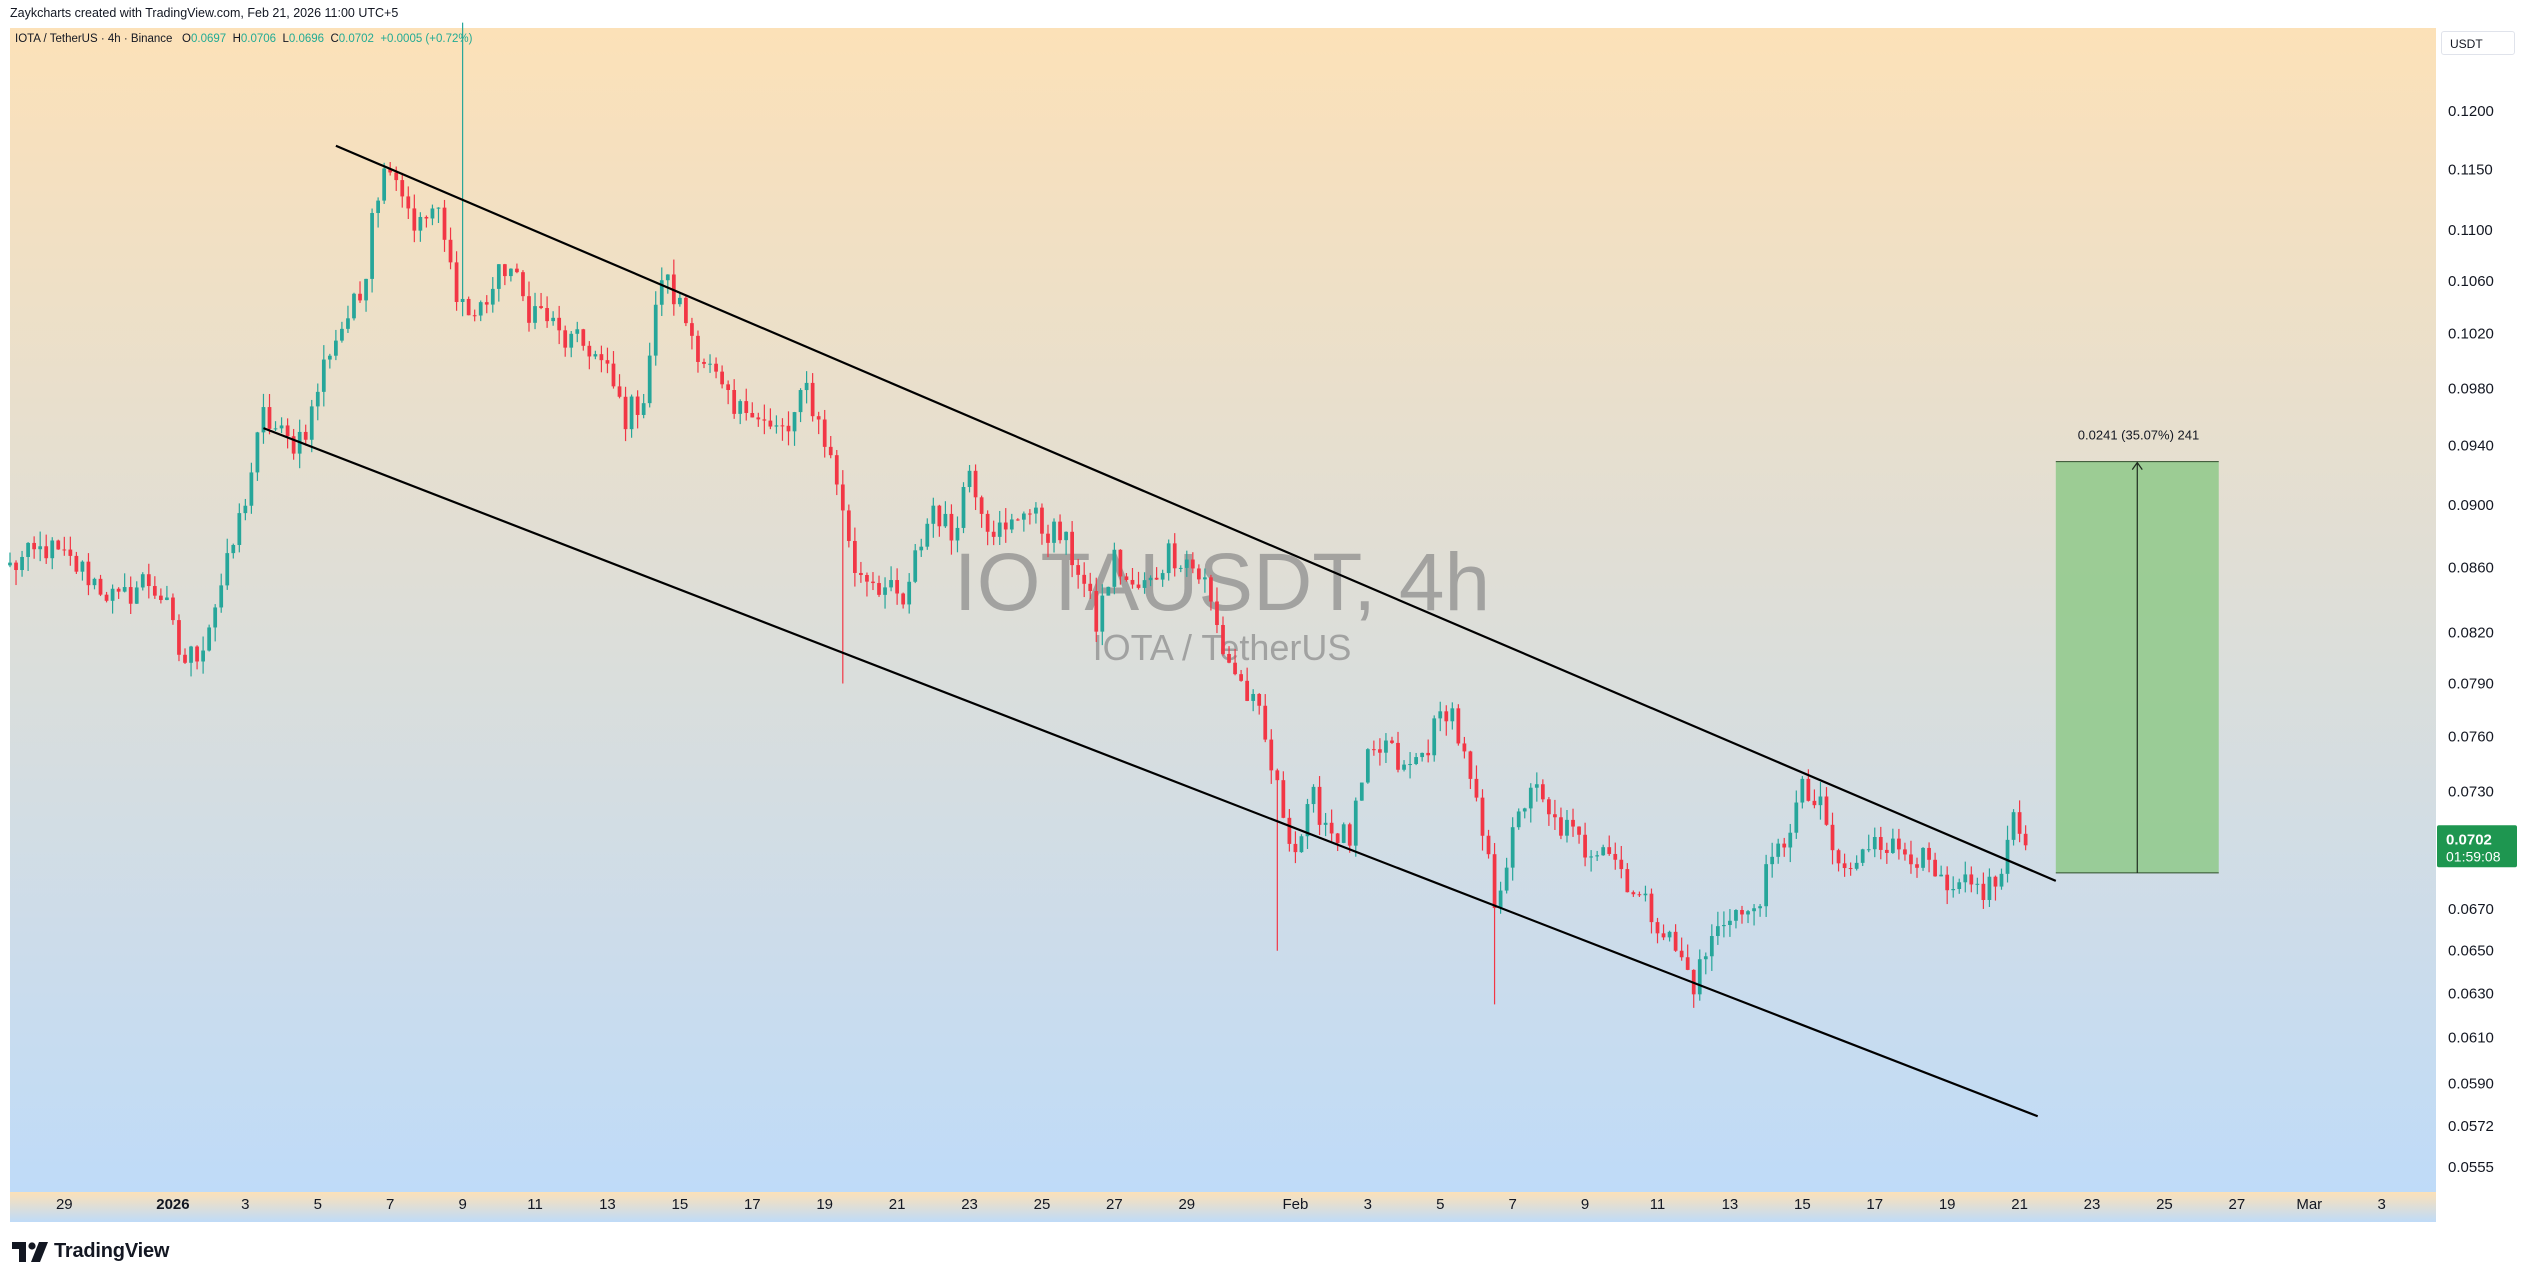 This screenshot has height=1281, width=2531. Describe the element at coordinates (2471, 737) in the screenshot. I see `price-tick-label: 0.0760` at that location.